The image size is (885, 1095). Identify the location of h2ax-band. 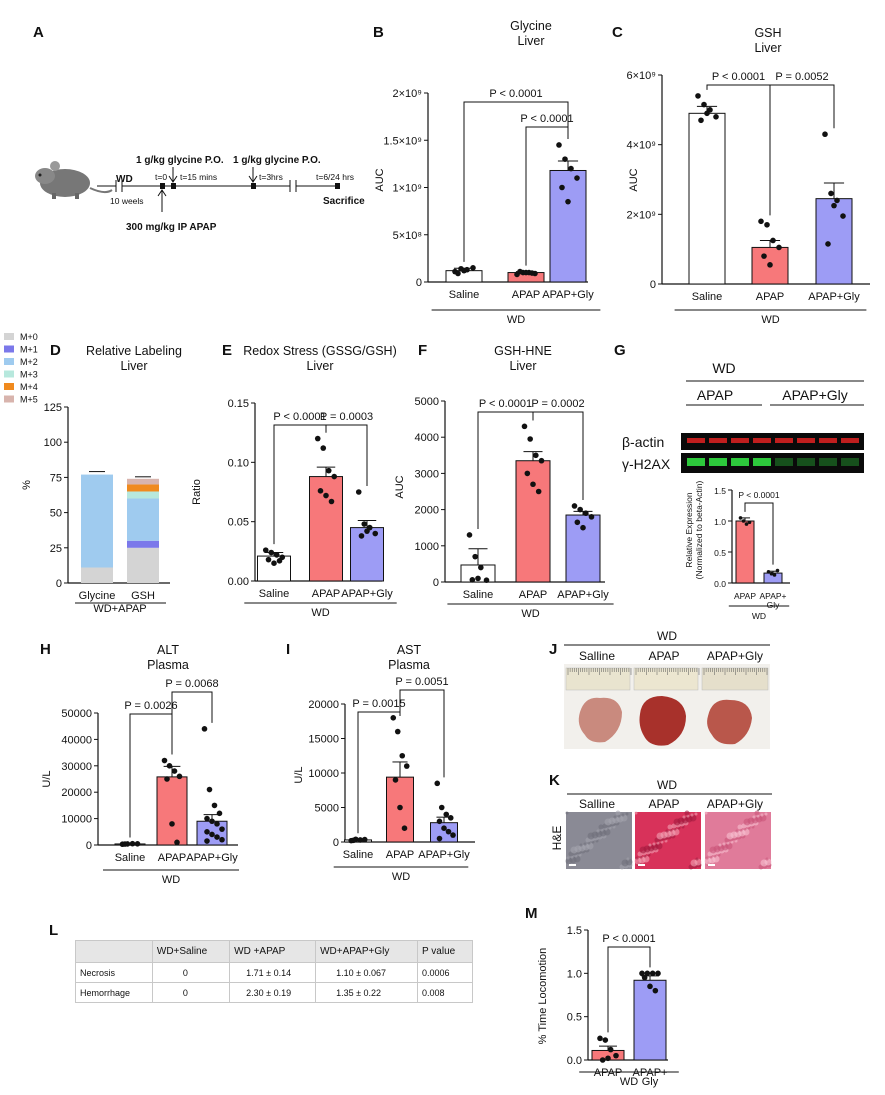
(696, 462).